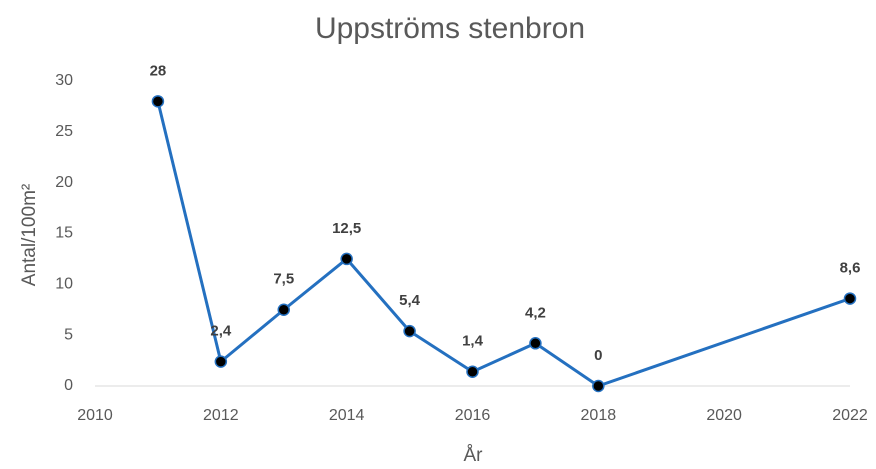 This screenshot has height=469, width=876. I want to click on y-tick-label: 0, so click(68, 385).